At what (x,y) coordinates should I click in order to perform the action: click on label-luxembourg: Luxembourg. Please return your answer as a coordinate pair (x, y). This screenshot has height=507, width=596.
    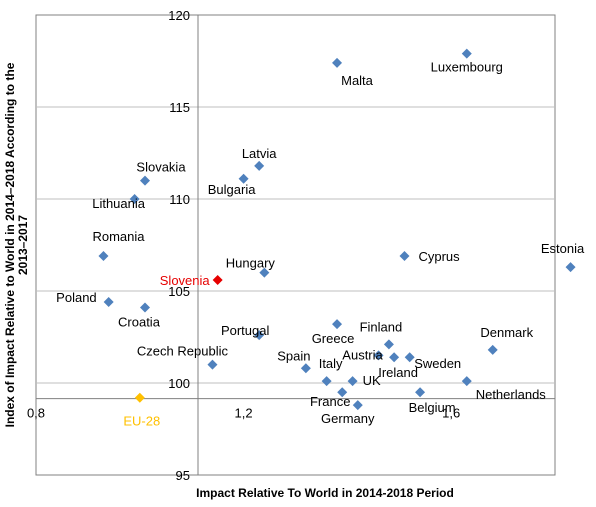
    Looking at the image, I should click on (467, 67).